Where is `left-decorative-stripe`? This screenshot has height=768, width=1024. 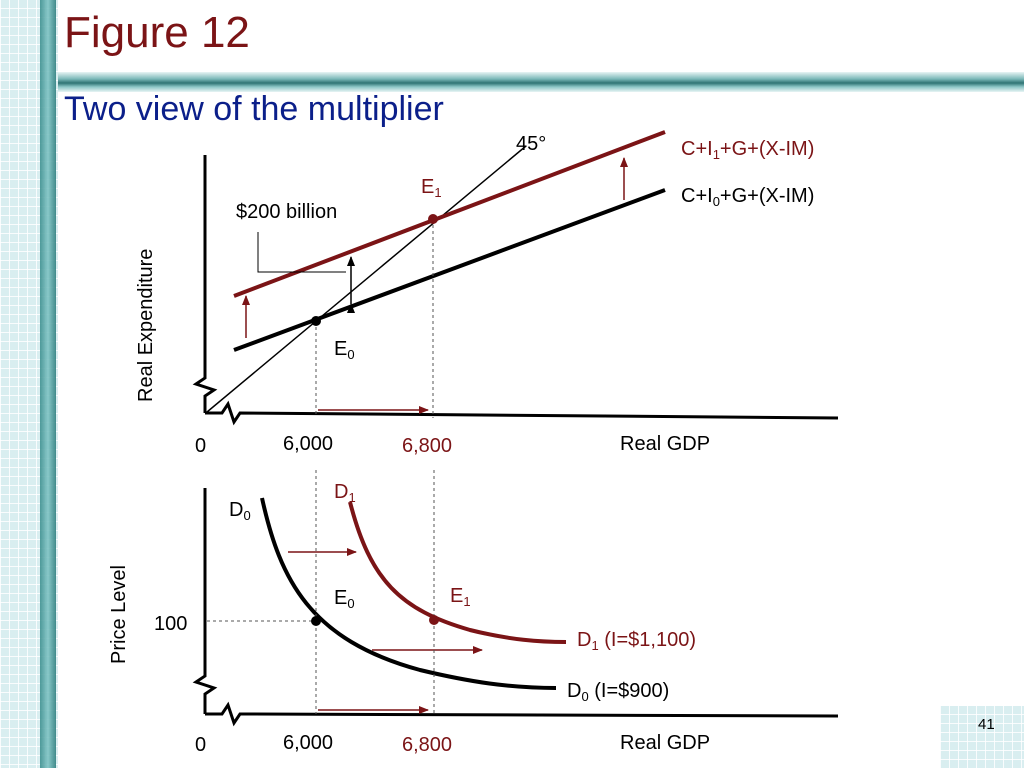
left-decorative-stripe is located at coordinates (48, 384).